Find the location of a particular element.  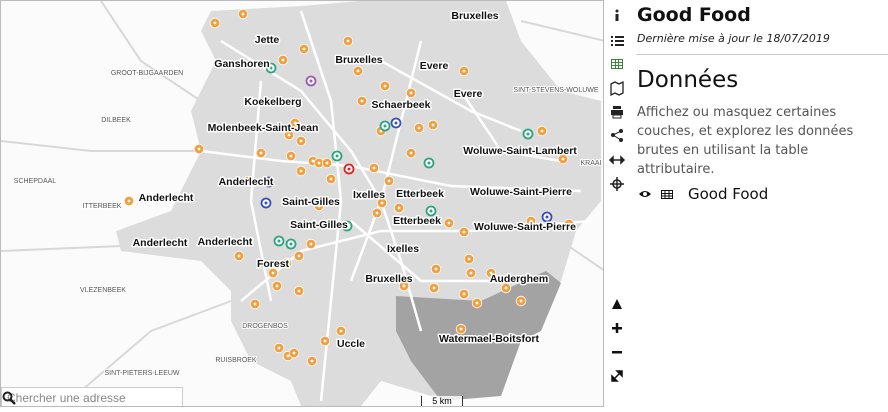

search-box: Chercher une adresse is located at coordinates (92, 396).